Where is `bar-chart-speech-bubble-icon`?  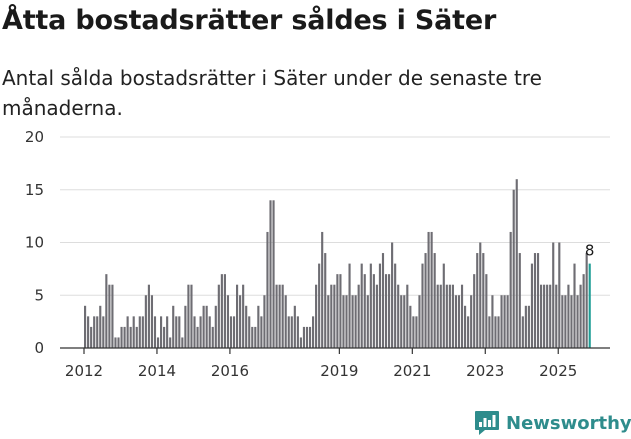
bar-chart-speech-bubble-icon is located at coordinates (487, 423).